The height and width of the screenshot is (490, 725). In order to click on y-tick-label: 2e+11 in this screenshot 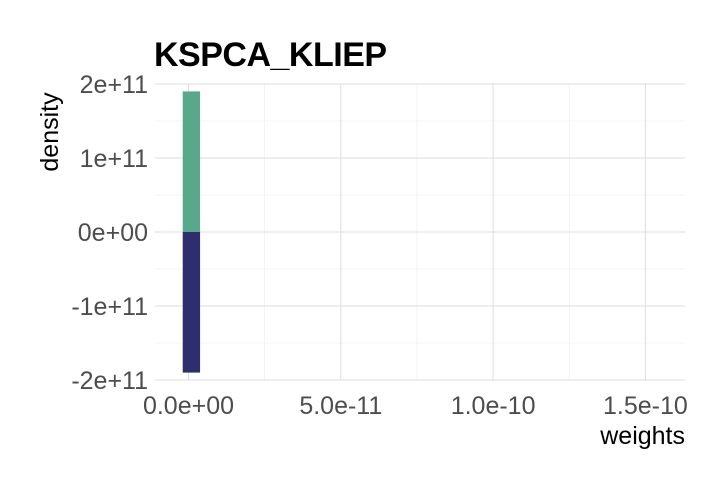, I will do `click(114, 85)`.